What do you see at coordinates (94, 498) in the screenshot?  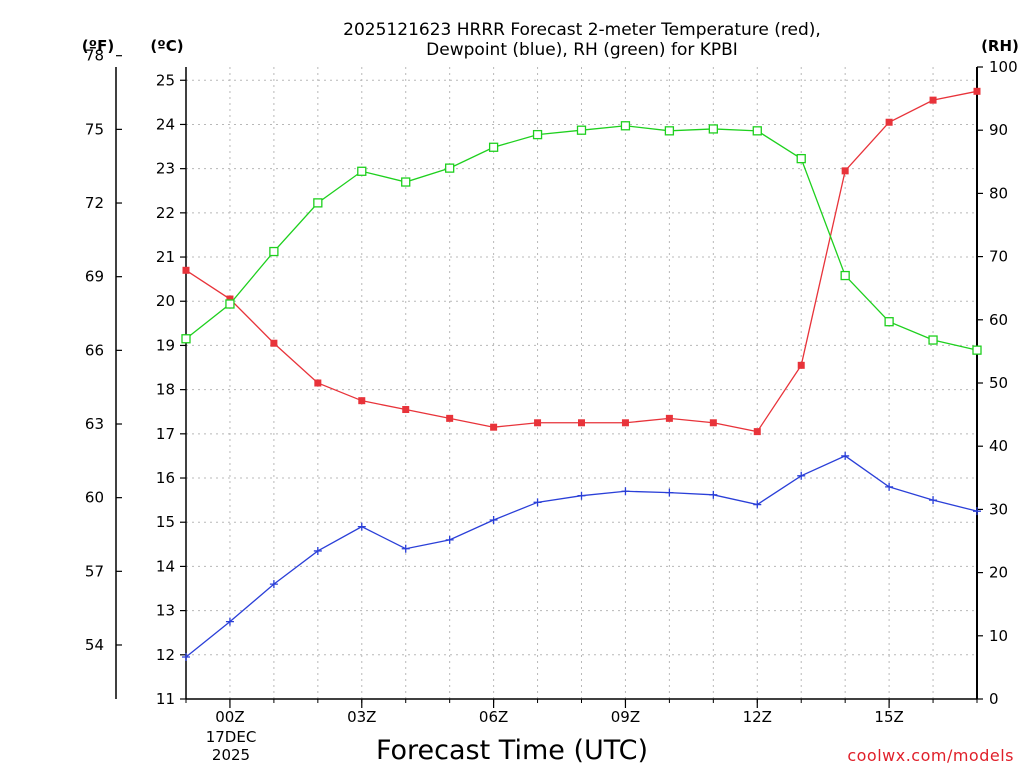 I see `fahrenheit-tick-label: 60` at bounding box center [94, 498].